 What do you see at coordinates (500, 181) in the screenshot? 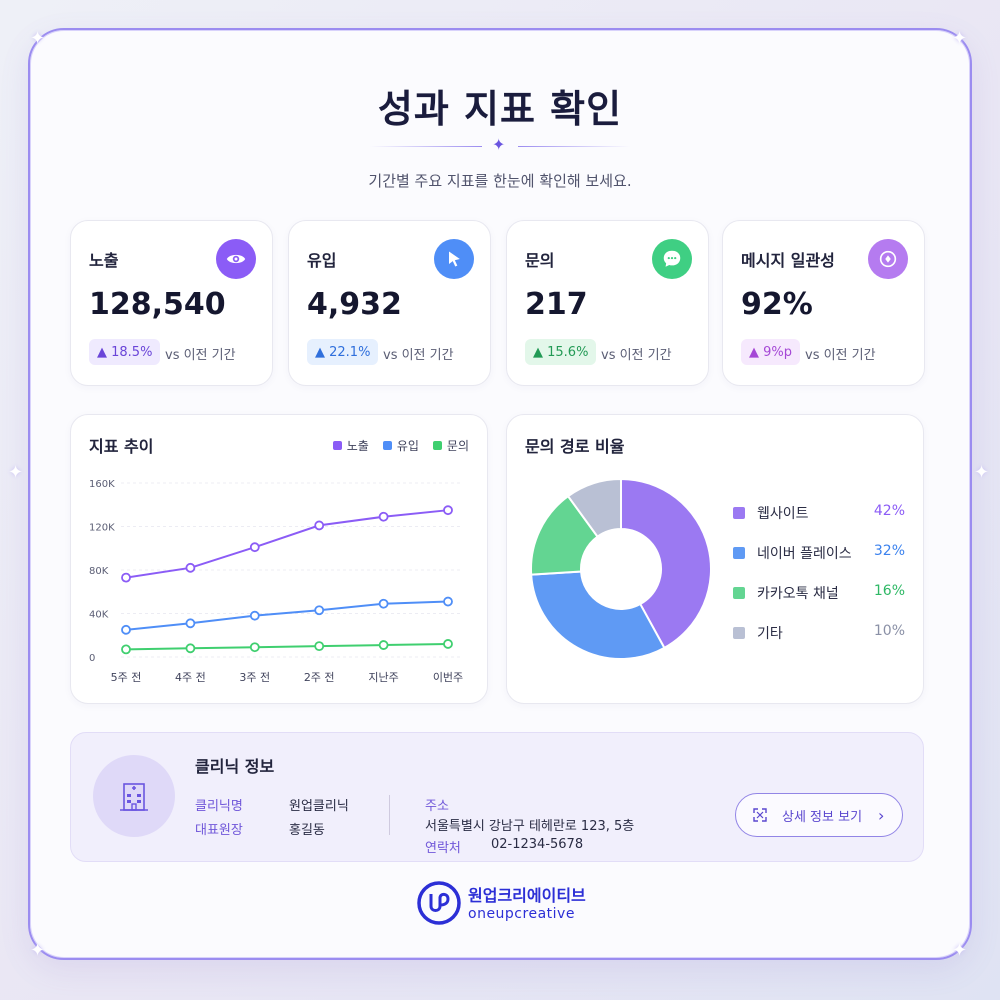
I see `page-subtitle: 기간별 주요 지표를 한눈에 확인해 보세요.` at bounding box center [500, 181].